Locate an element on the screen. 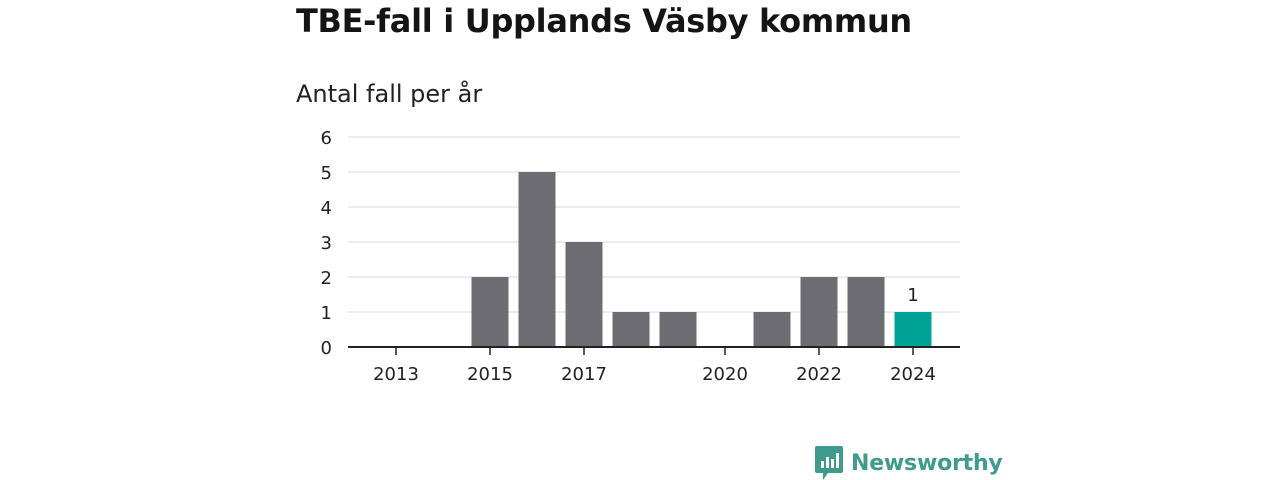 The width and height of the screenshot is (1280, 480). x-tick-label: 2020 is located at coordinates (725, 374).